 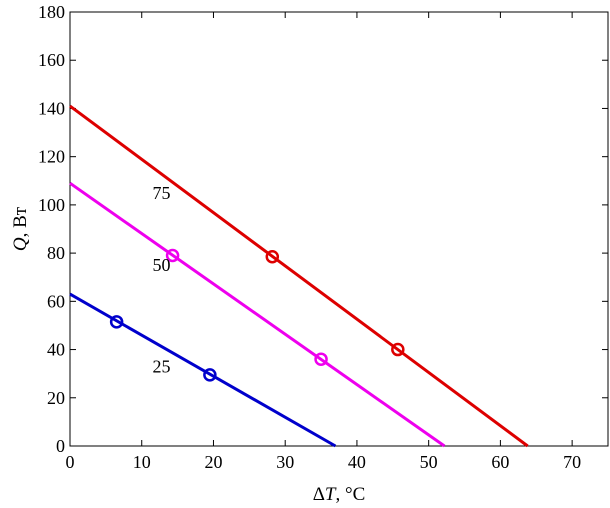 What do you see at coordinates (51, 205) in the screenshot?
I see `y-tick-label: 100` at bounding box center [51, 205].